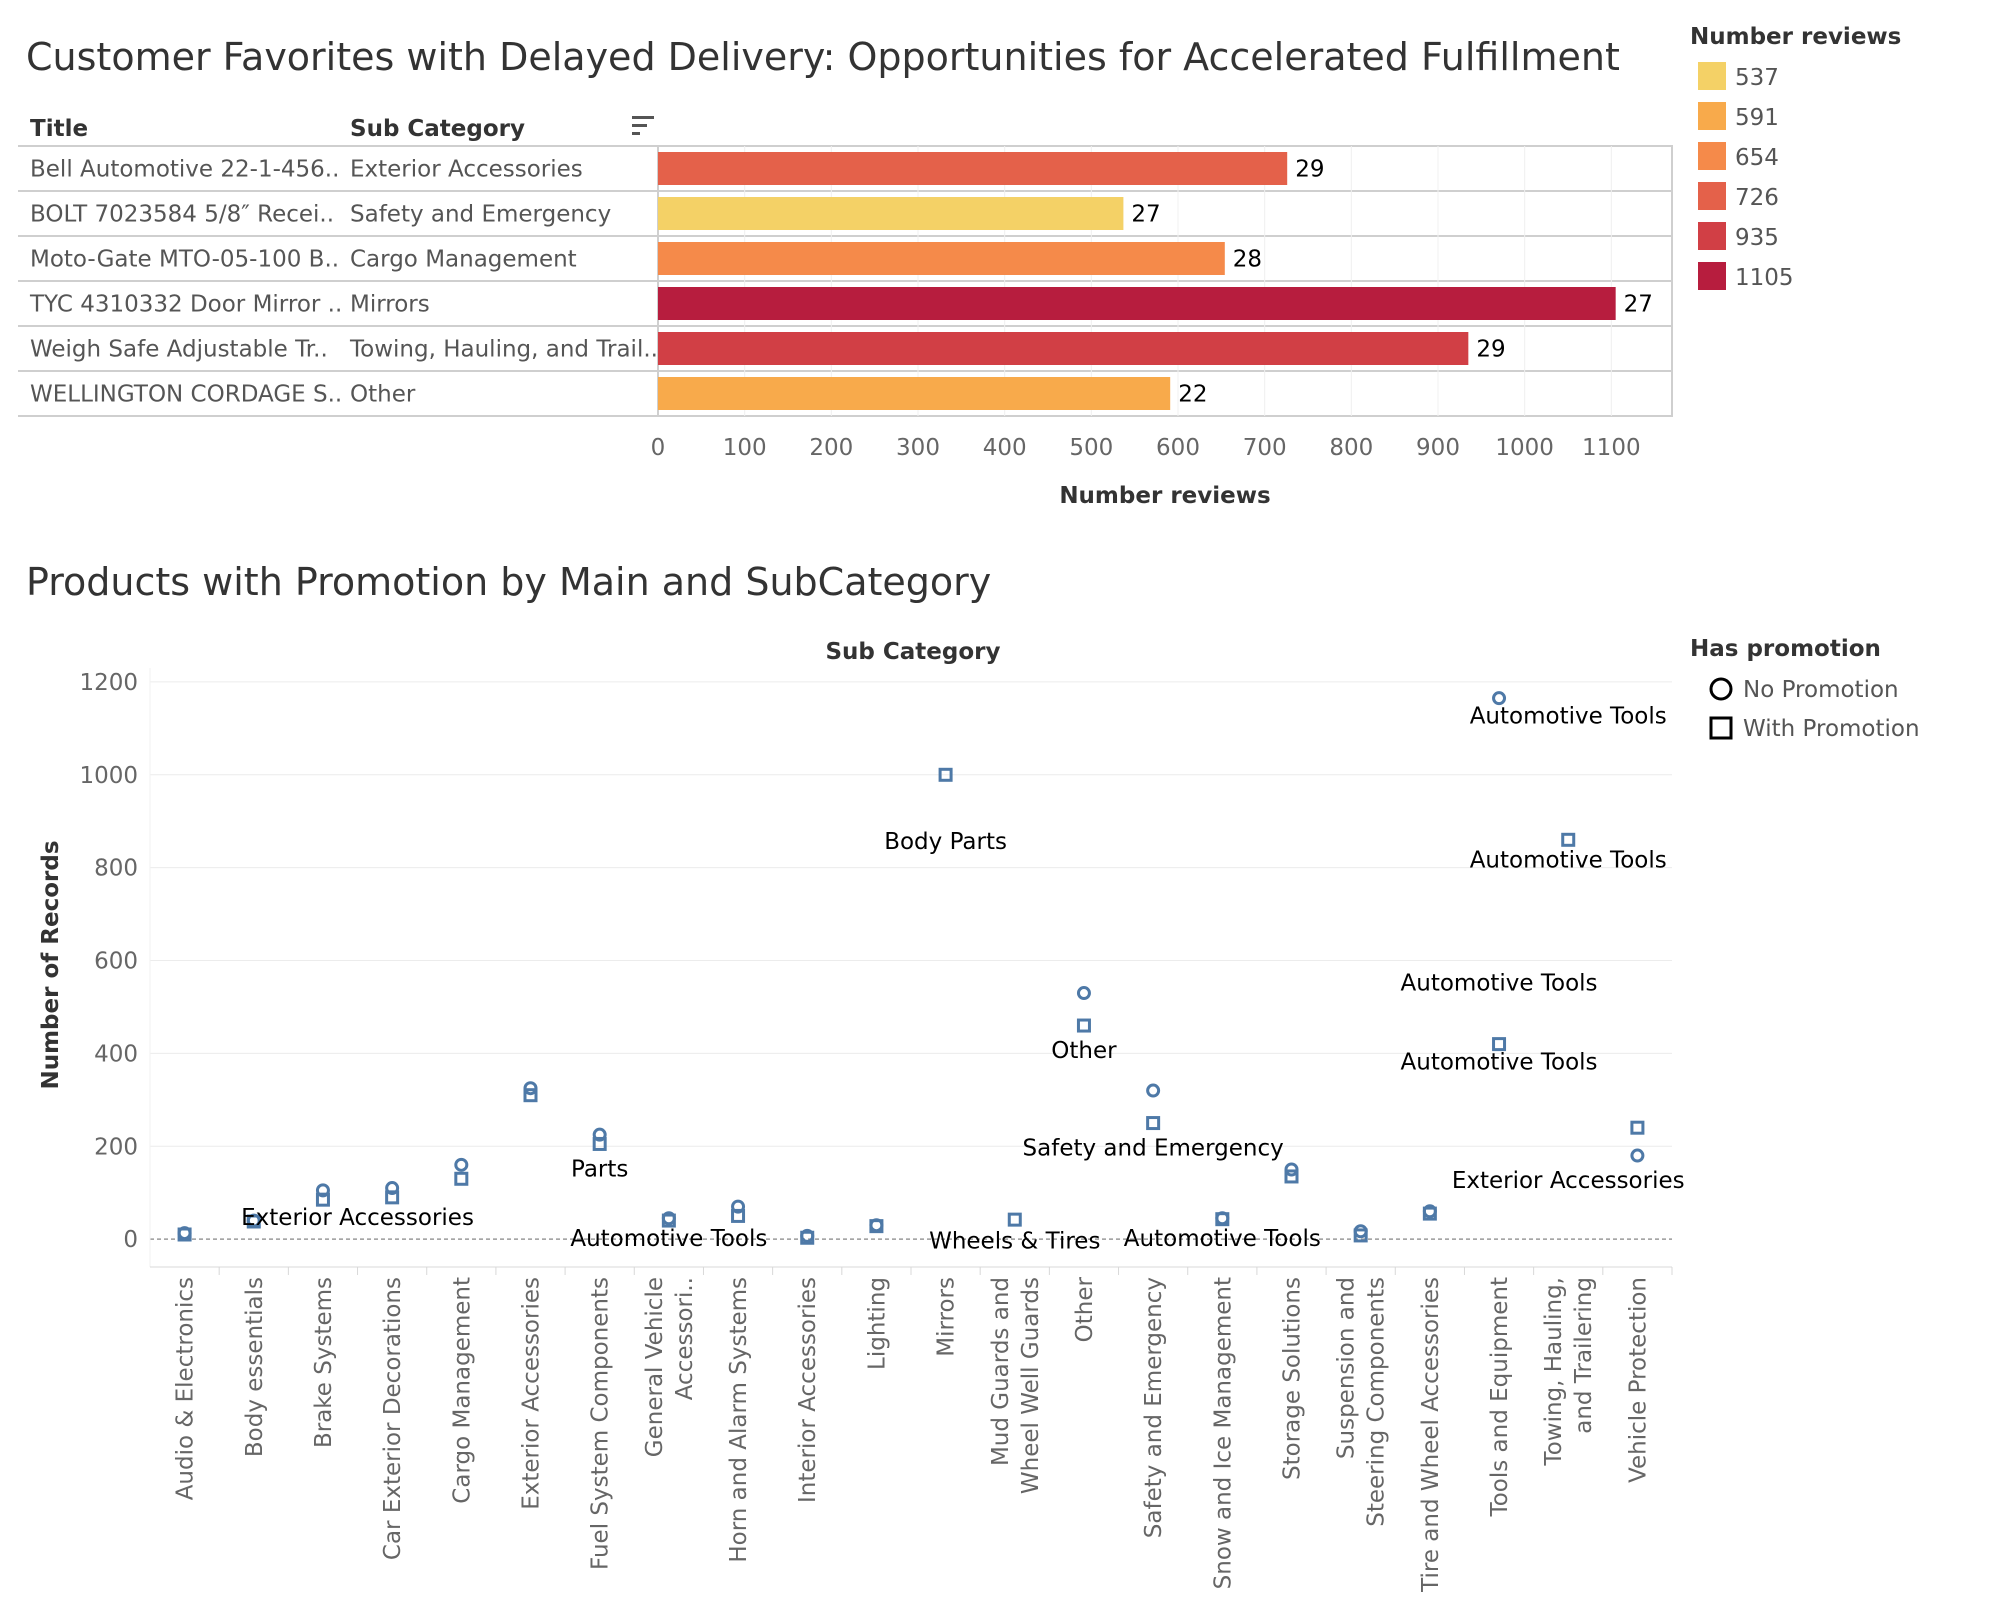 This screenshot has height=1602, width=2004. Describe the element at coordinates (1091, 448) in the screenshot. I see `x-tick-label: 500` at that location.